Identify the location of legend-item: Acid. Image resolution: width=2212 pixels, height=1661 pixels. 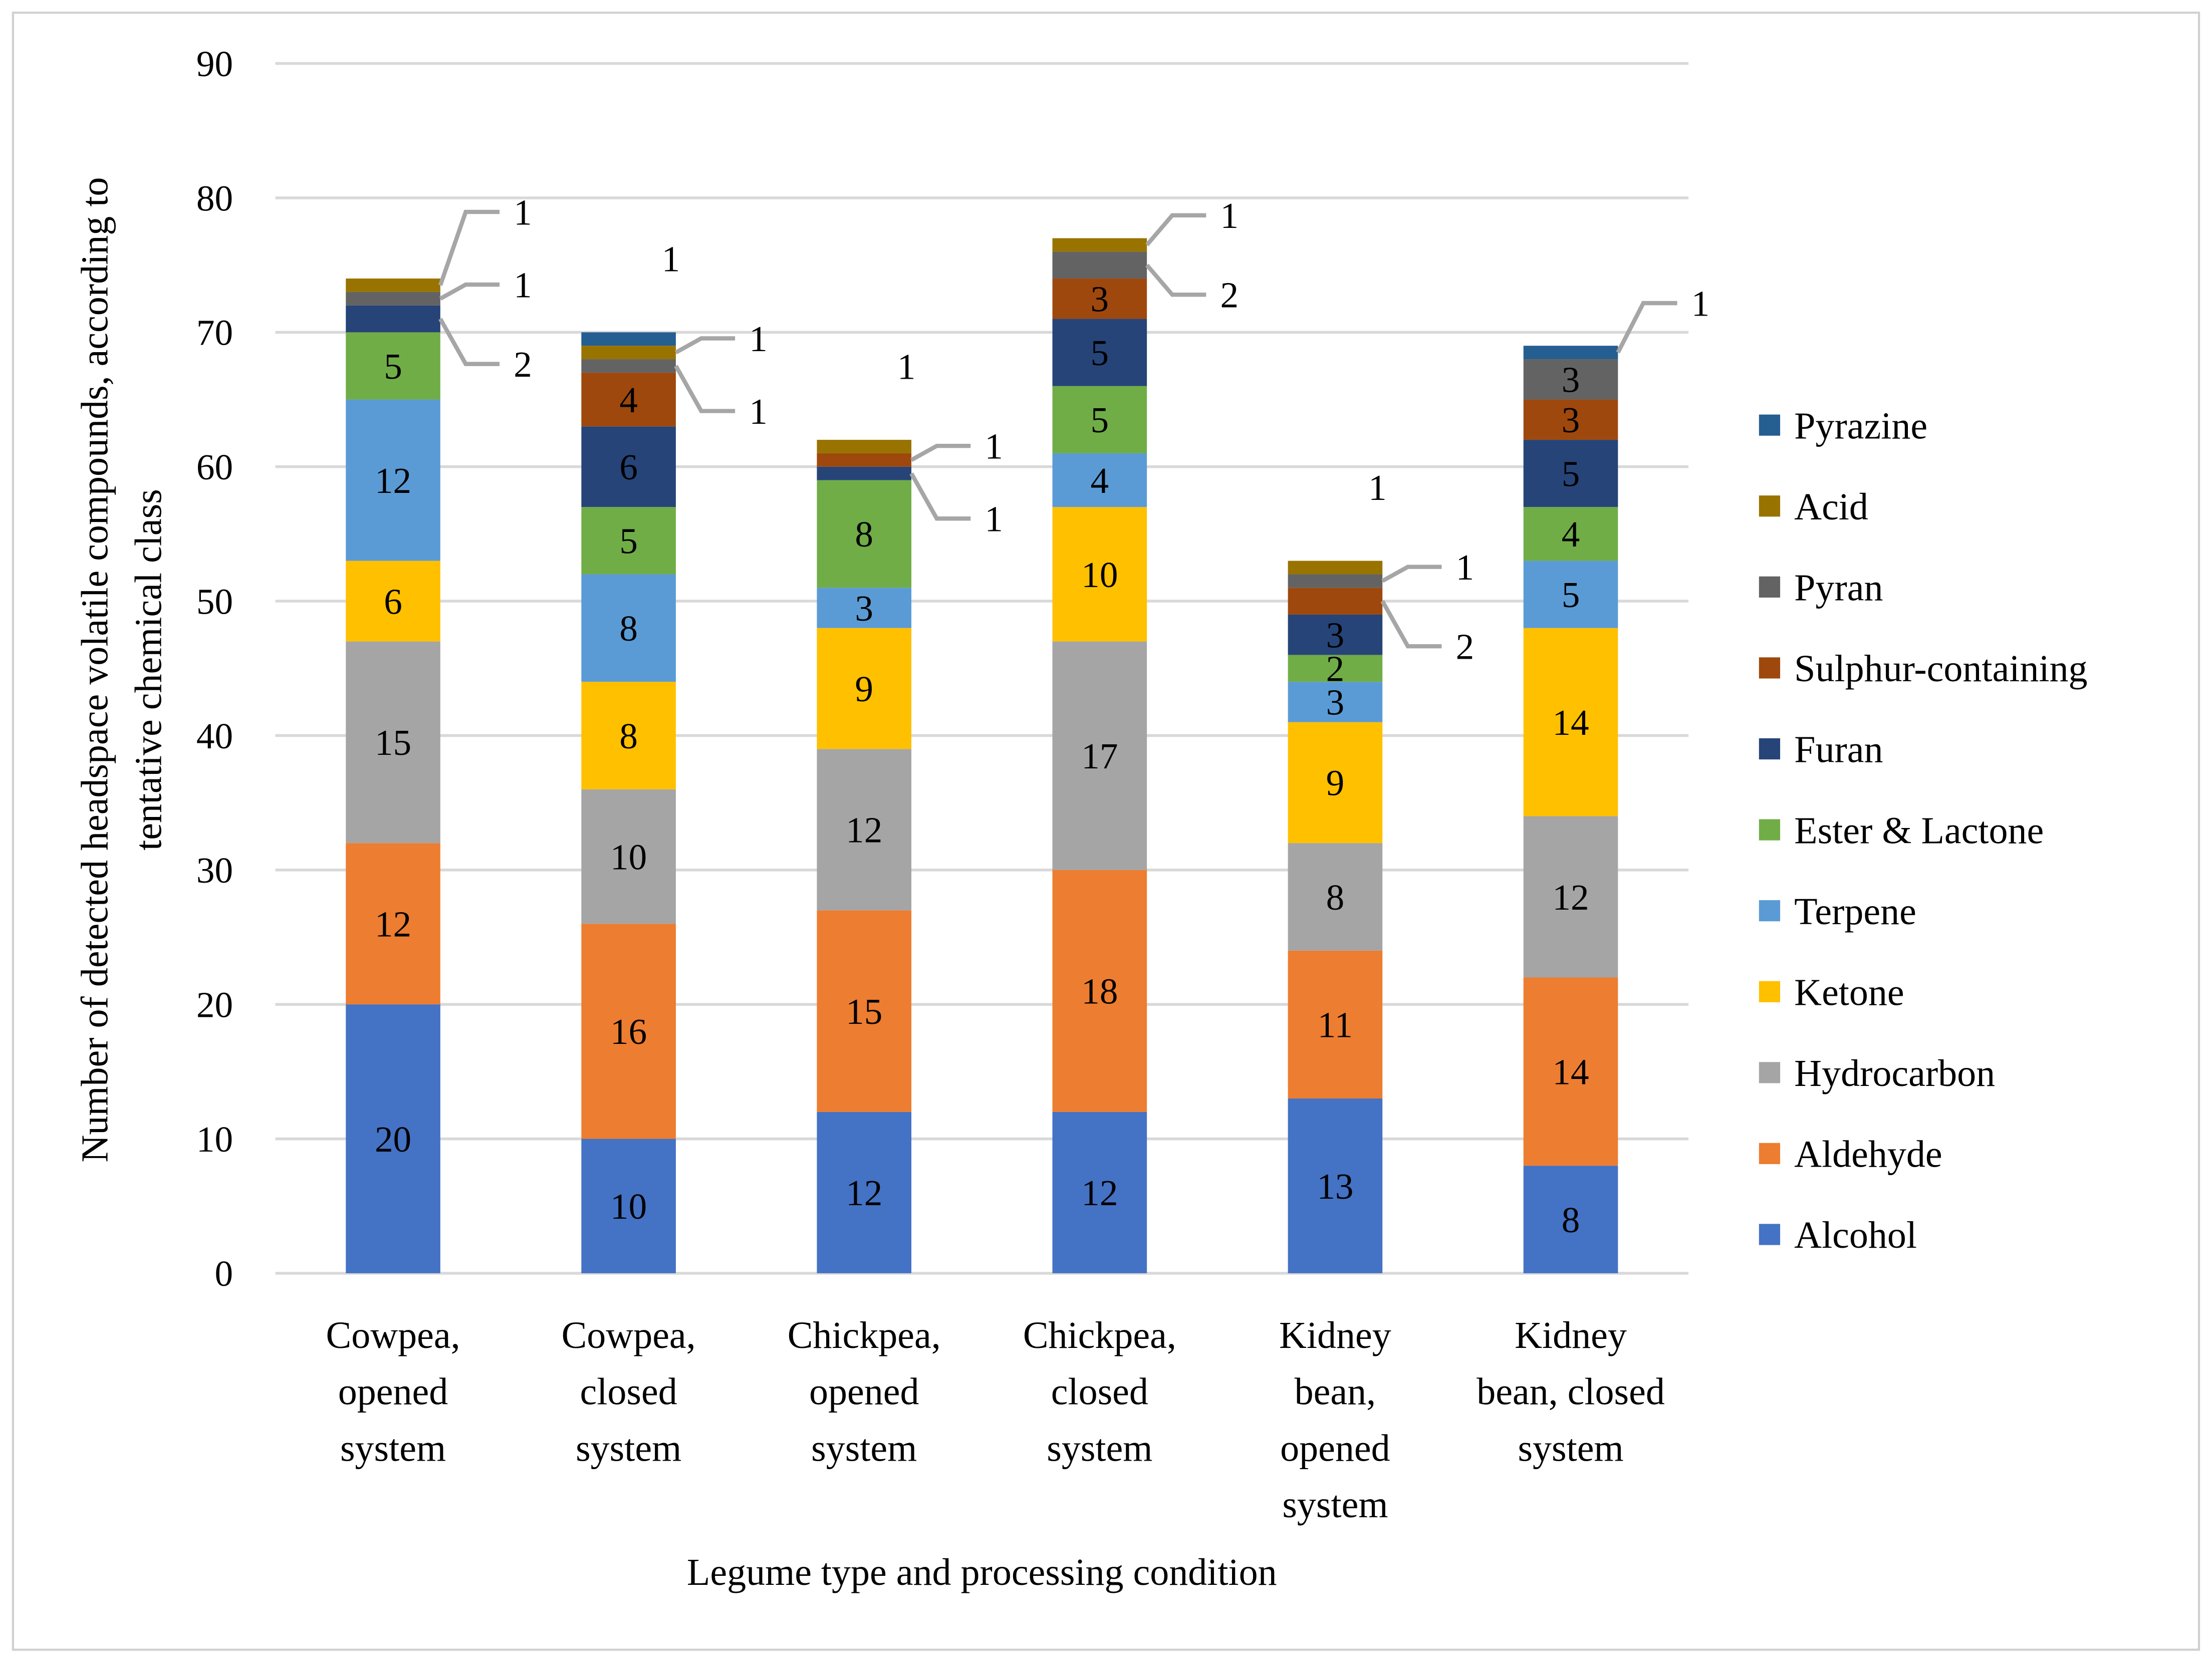
(1813, 507).